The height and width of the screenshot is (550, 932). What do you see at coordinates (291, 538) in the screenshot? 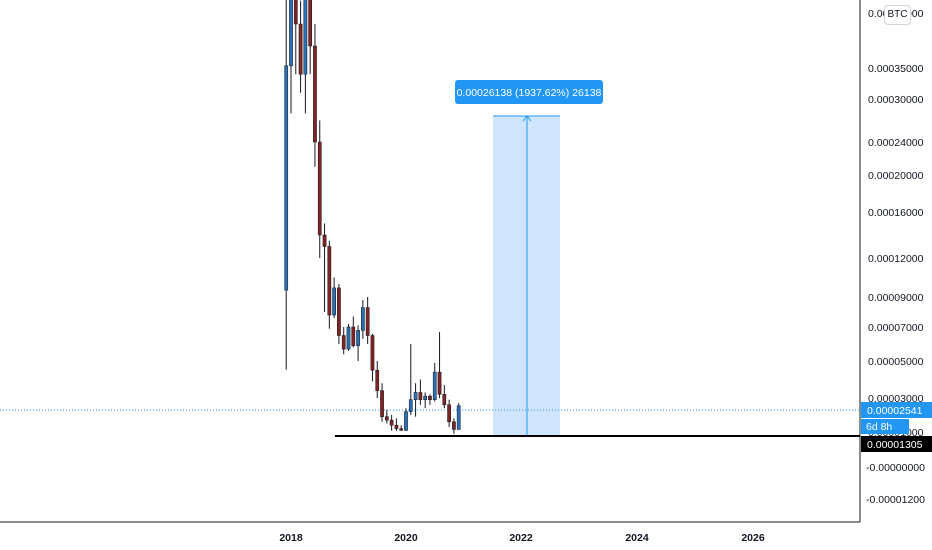
I see `x-tick-label: 2018` at bounding box center [291, 538].